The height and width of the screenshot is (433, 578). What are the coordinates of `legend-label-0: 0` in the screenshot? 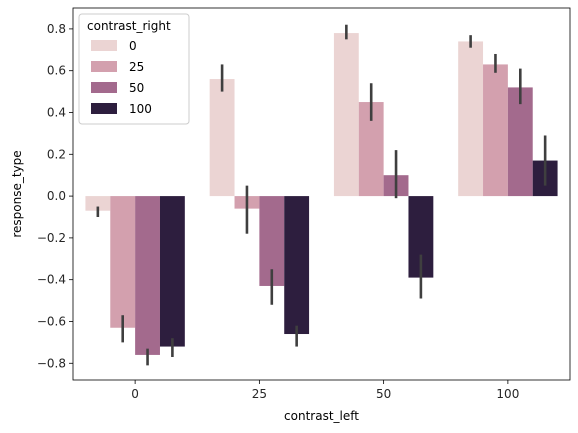 It's located at (133, 46).